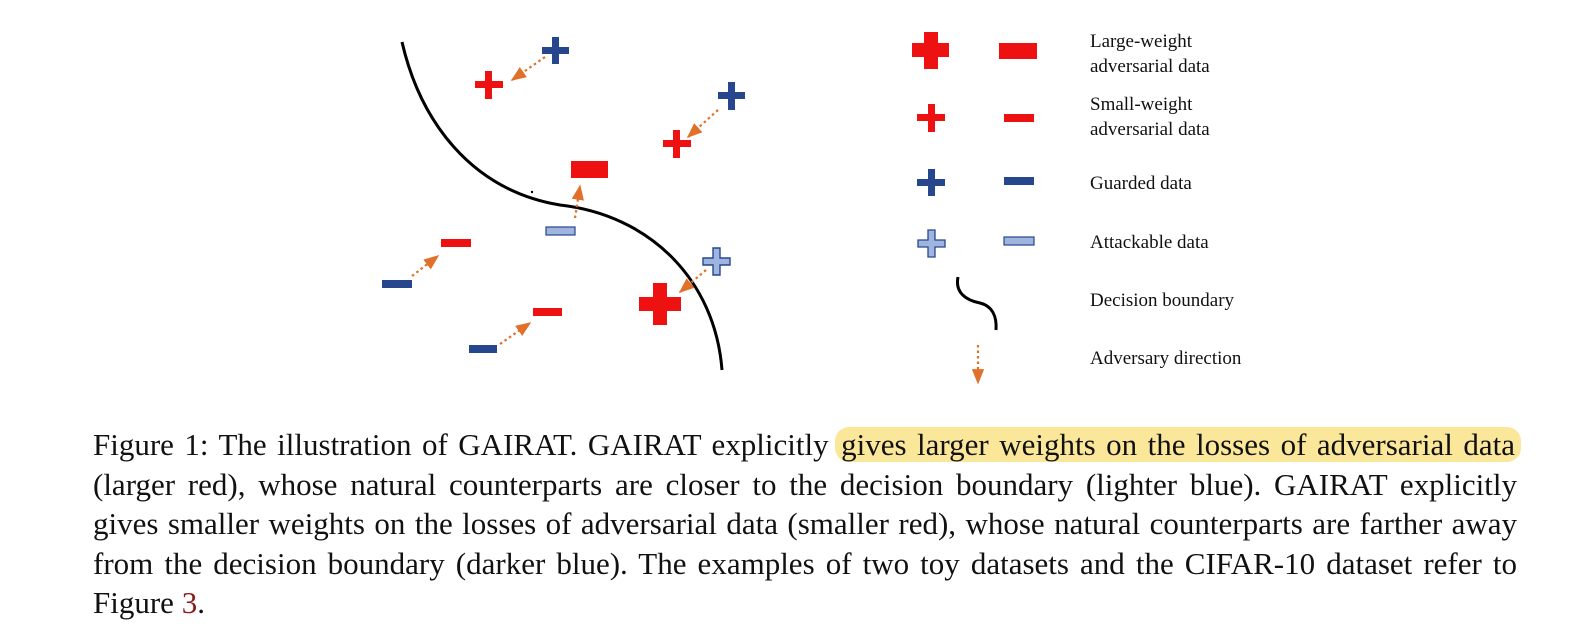 The image size is (1596, 642). I want to click on legend-boundary-icon, so click(976, 303).